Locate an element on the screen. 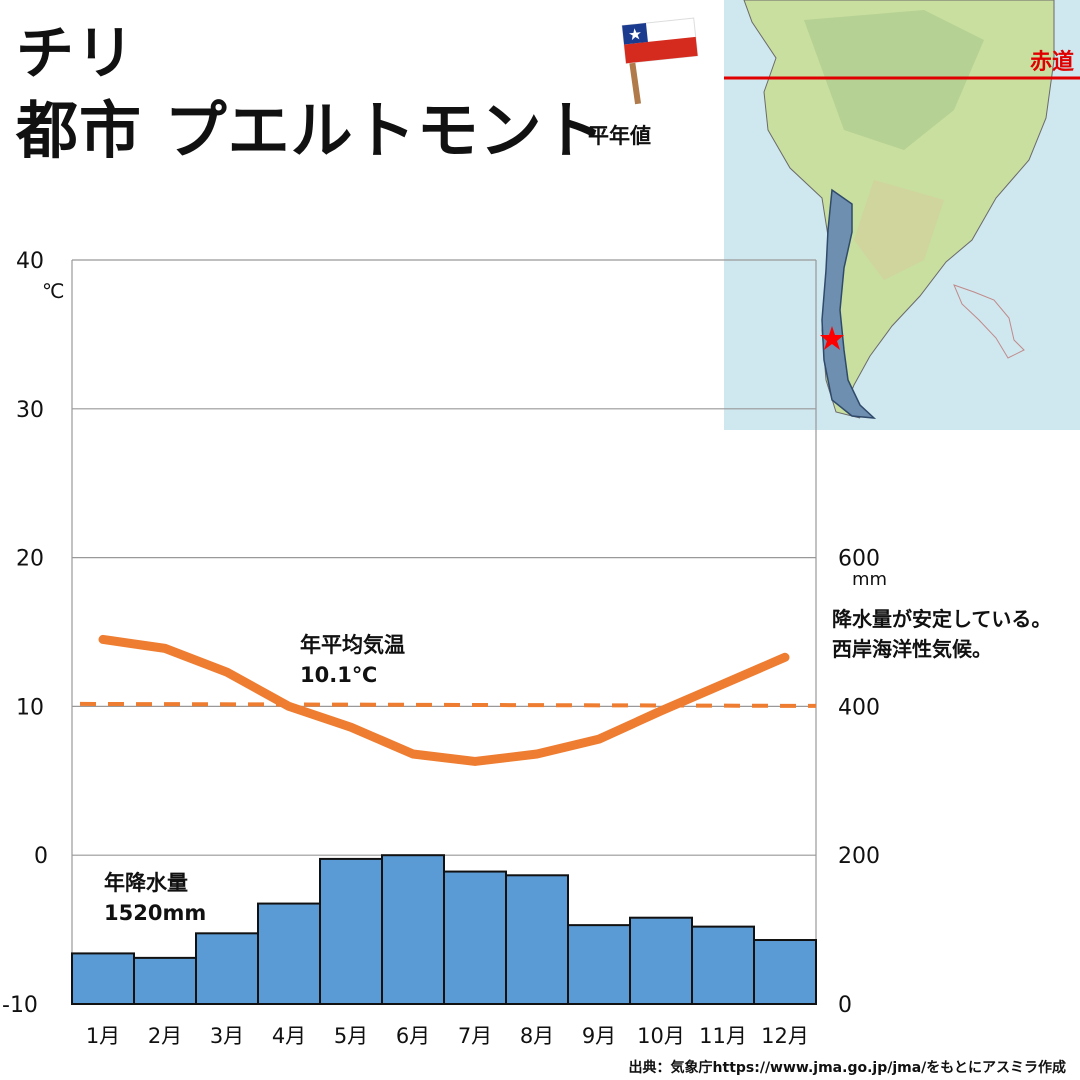  left-tick-label: -10 is located at coordinates (20, 1005).